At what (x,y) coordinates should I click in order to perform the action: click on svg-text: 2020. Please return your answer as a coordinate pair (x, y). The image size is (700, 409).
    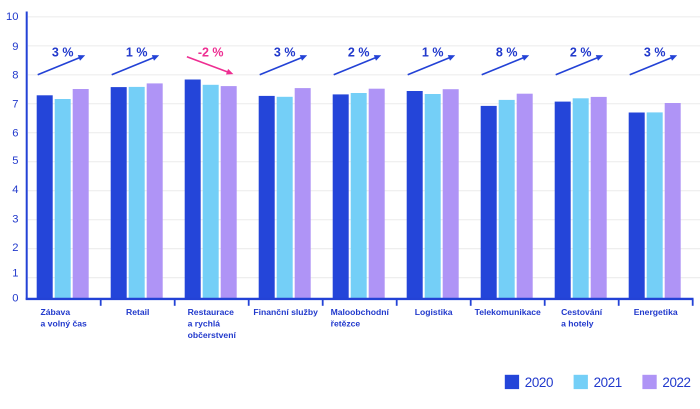
    Looking at the image, I should click on (539, 382).